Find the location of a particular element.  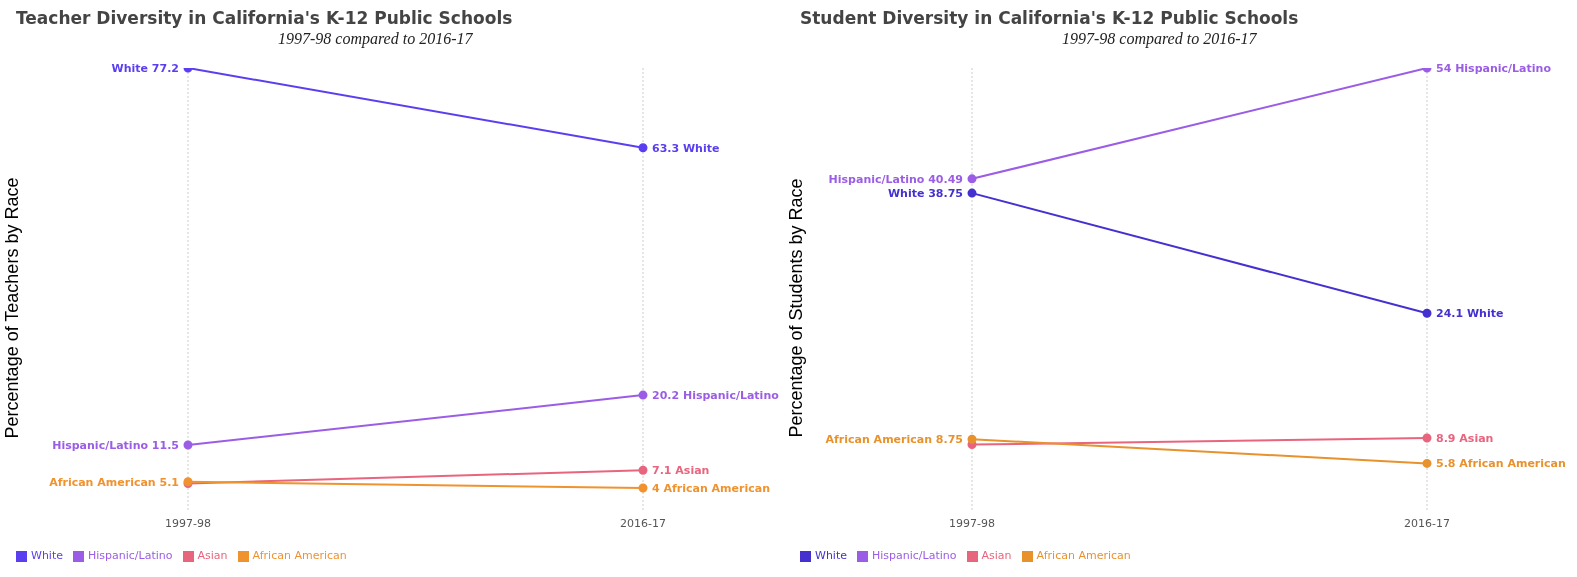

data-label: 7.1 Asian is located at coordinates (681, 471).